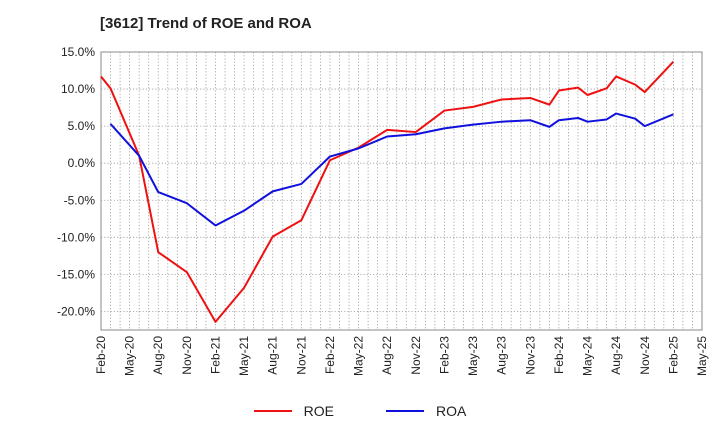 Image resolution: width=720 pixels, height=440 pixels. I want to click on x-tick-label: Feb-25, so click(673, 355).